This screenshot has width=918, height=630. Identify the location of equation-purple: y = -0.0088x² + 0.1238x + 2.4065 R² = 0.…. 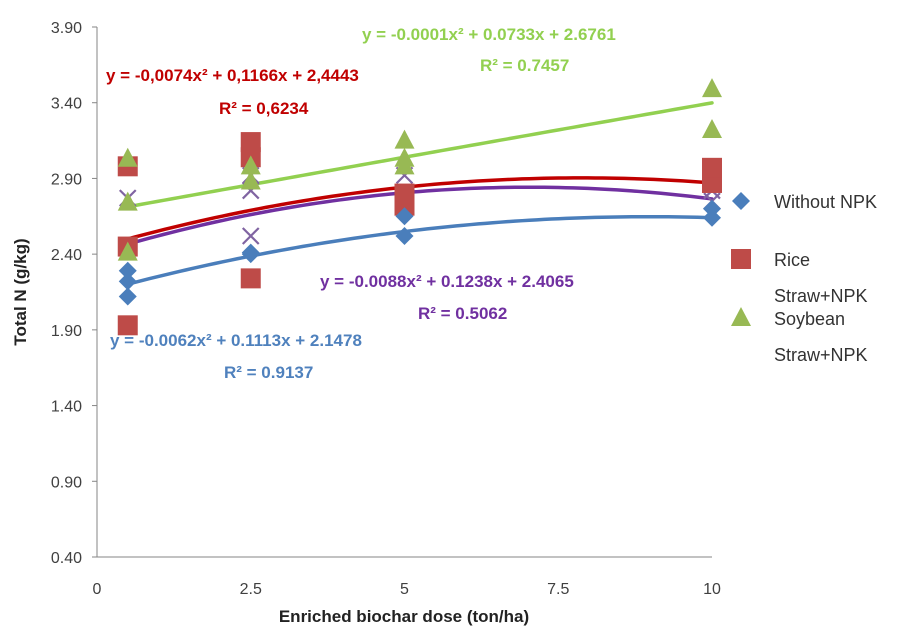
(447, 297).